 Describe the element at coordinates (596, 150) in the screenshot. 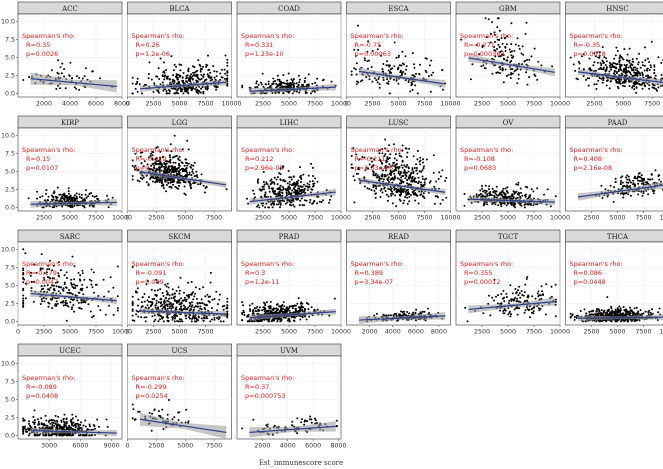

I see `annotation-title: Spearman's rho:` at that location.